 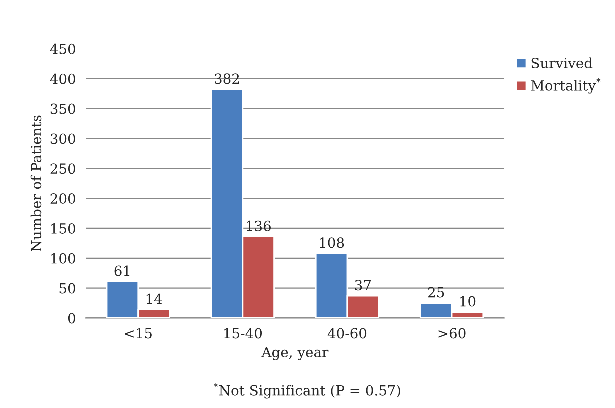 What do you see at coordinates (64, 228) in the screenshot?
I see `y-tick-label: 150` at bounding box center [64, 228].